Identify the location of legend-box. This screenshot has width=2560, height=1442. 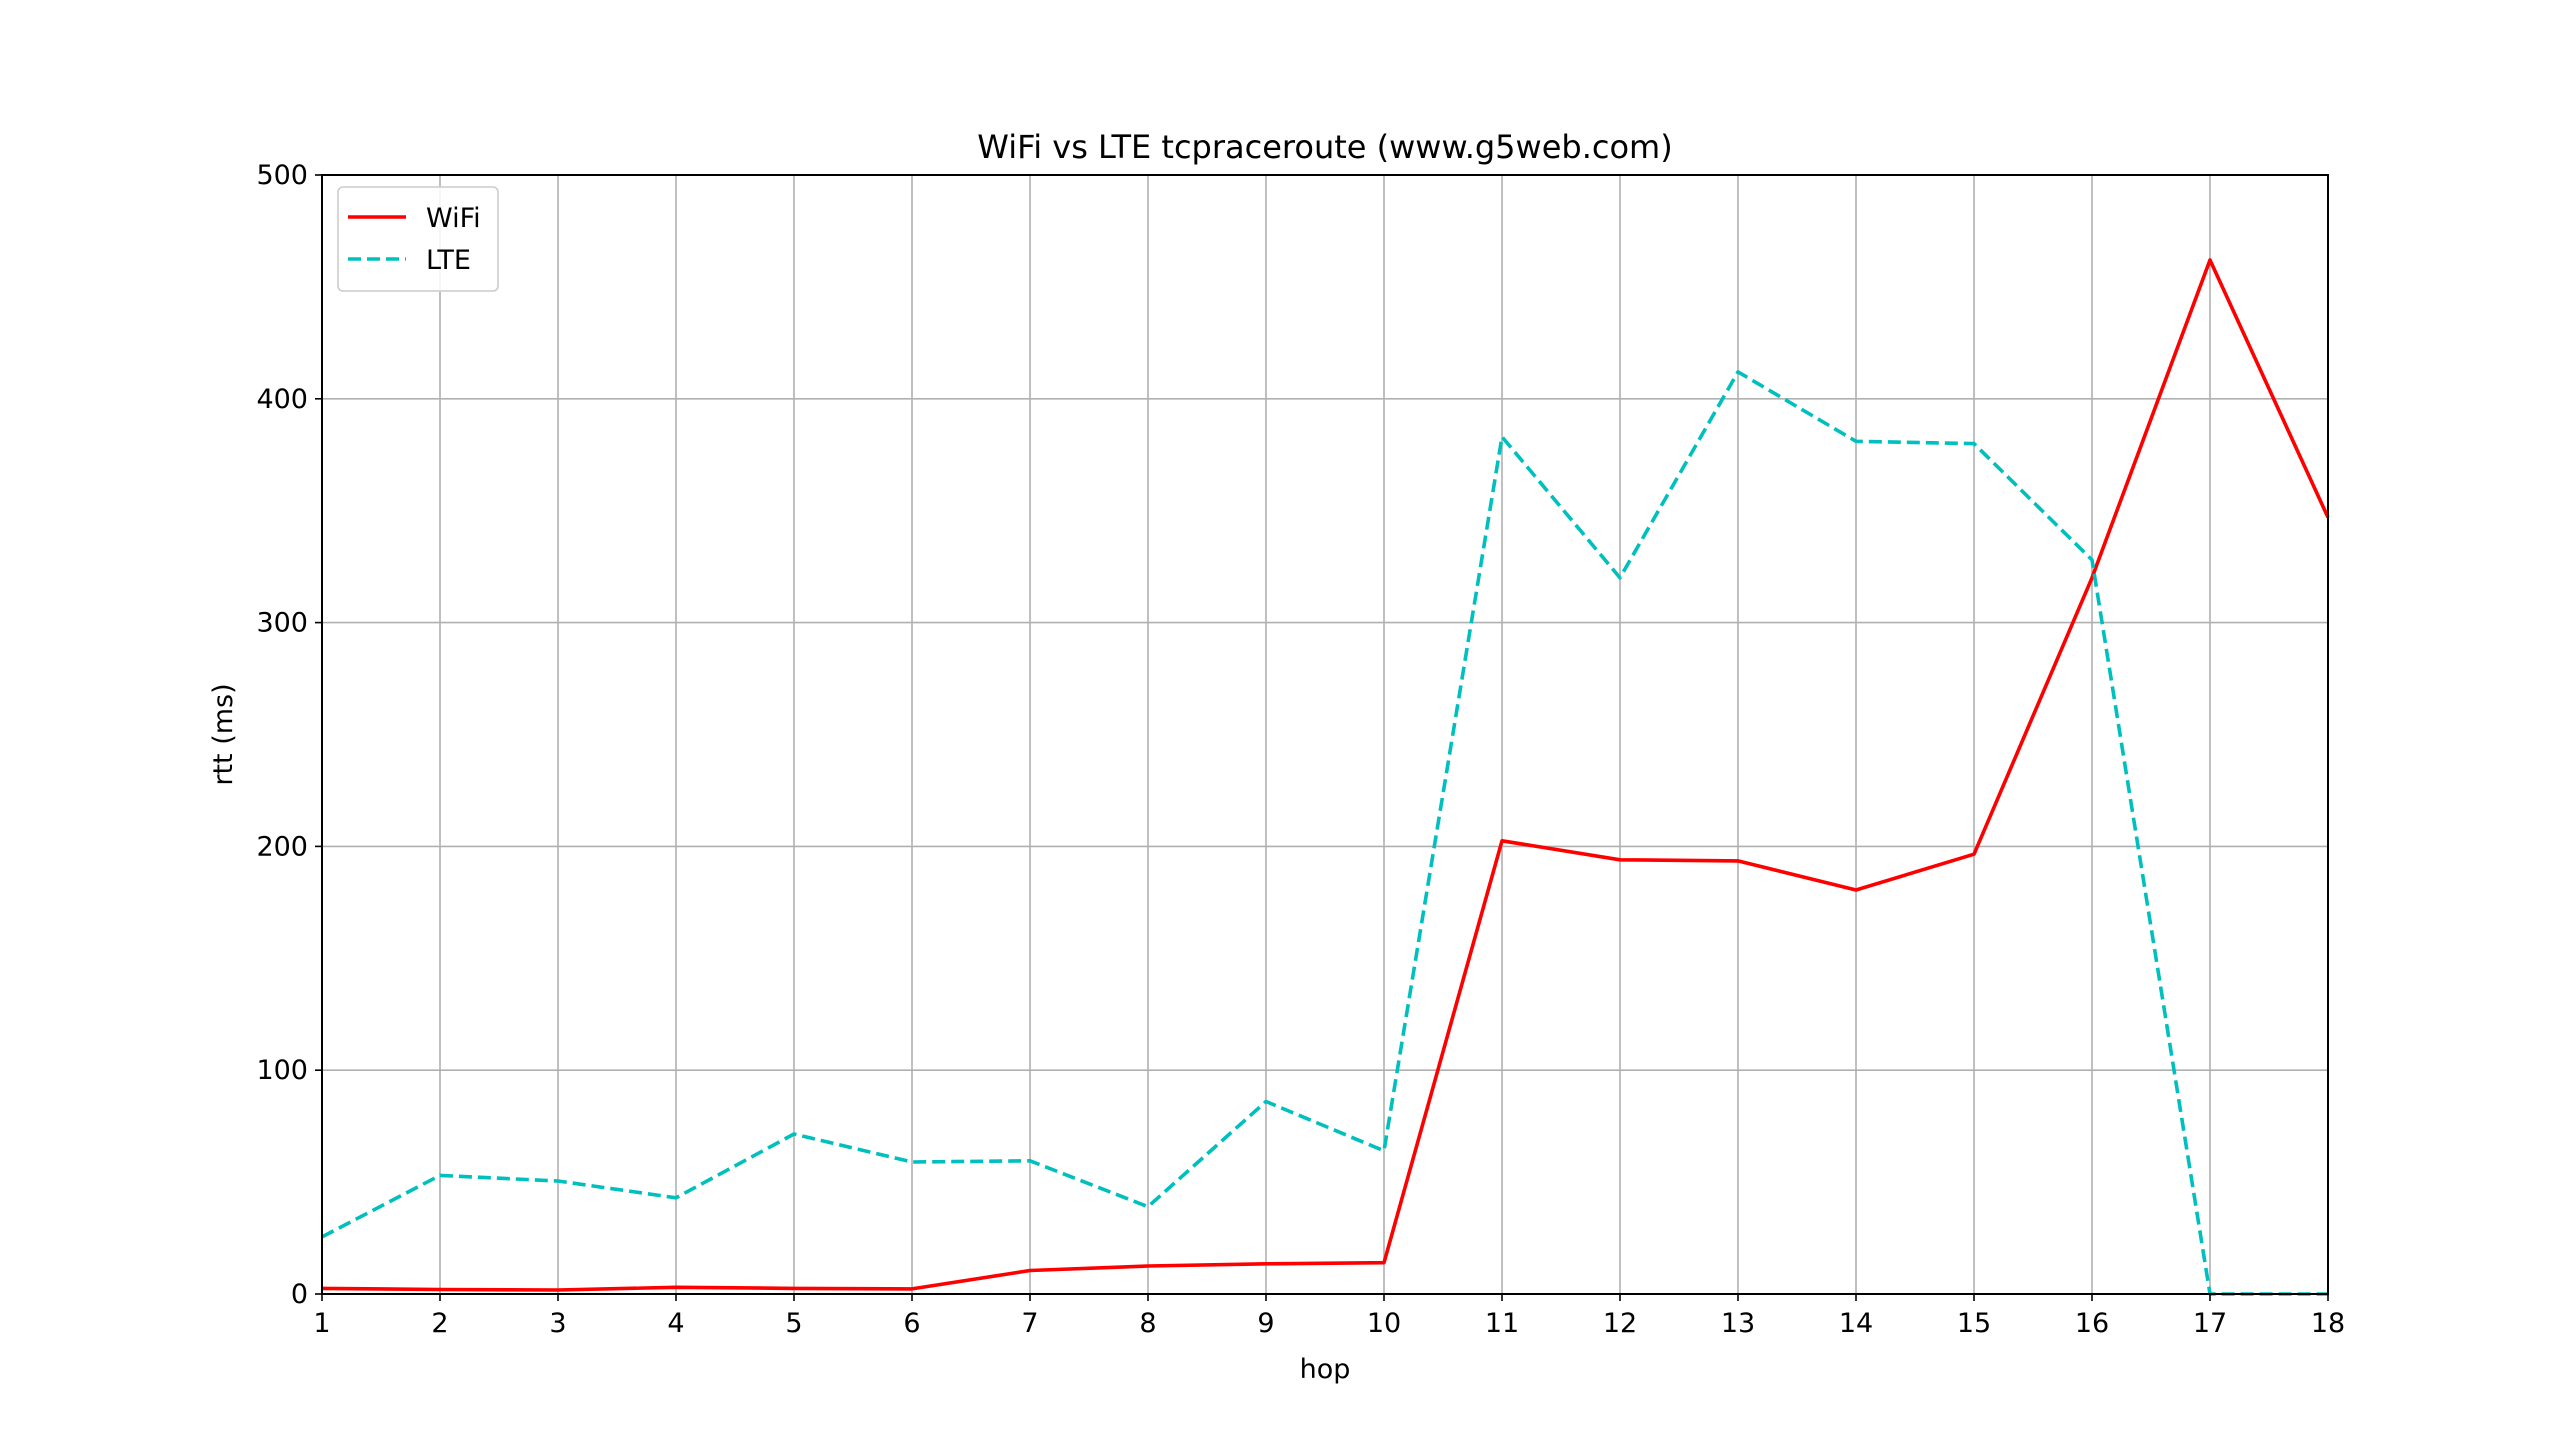
(418, 239).